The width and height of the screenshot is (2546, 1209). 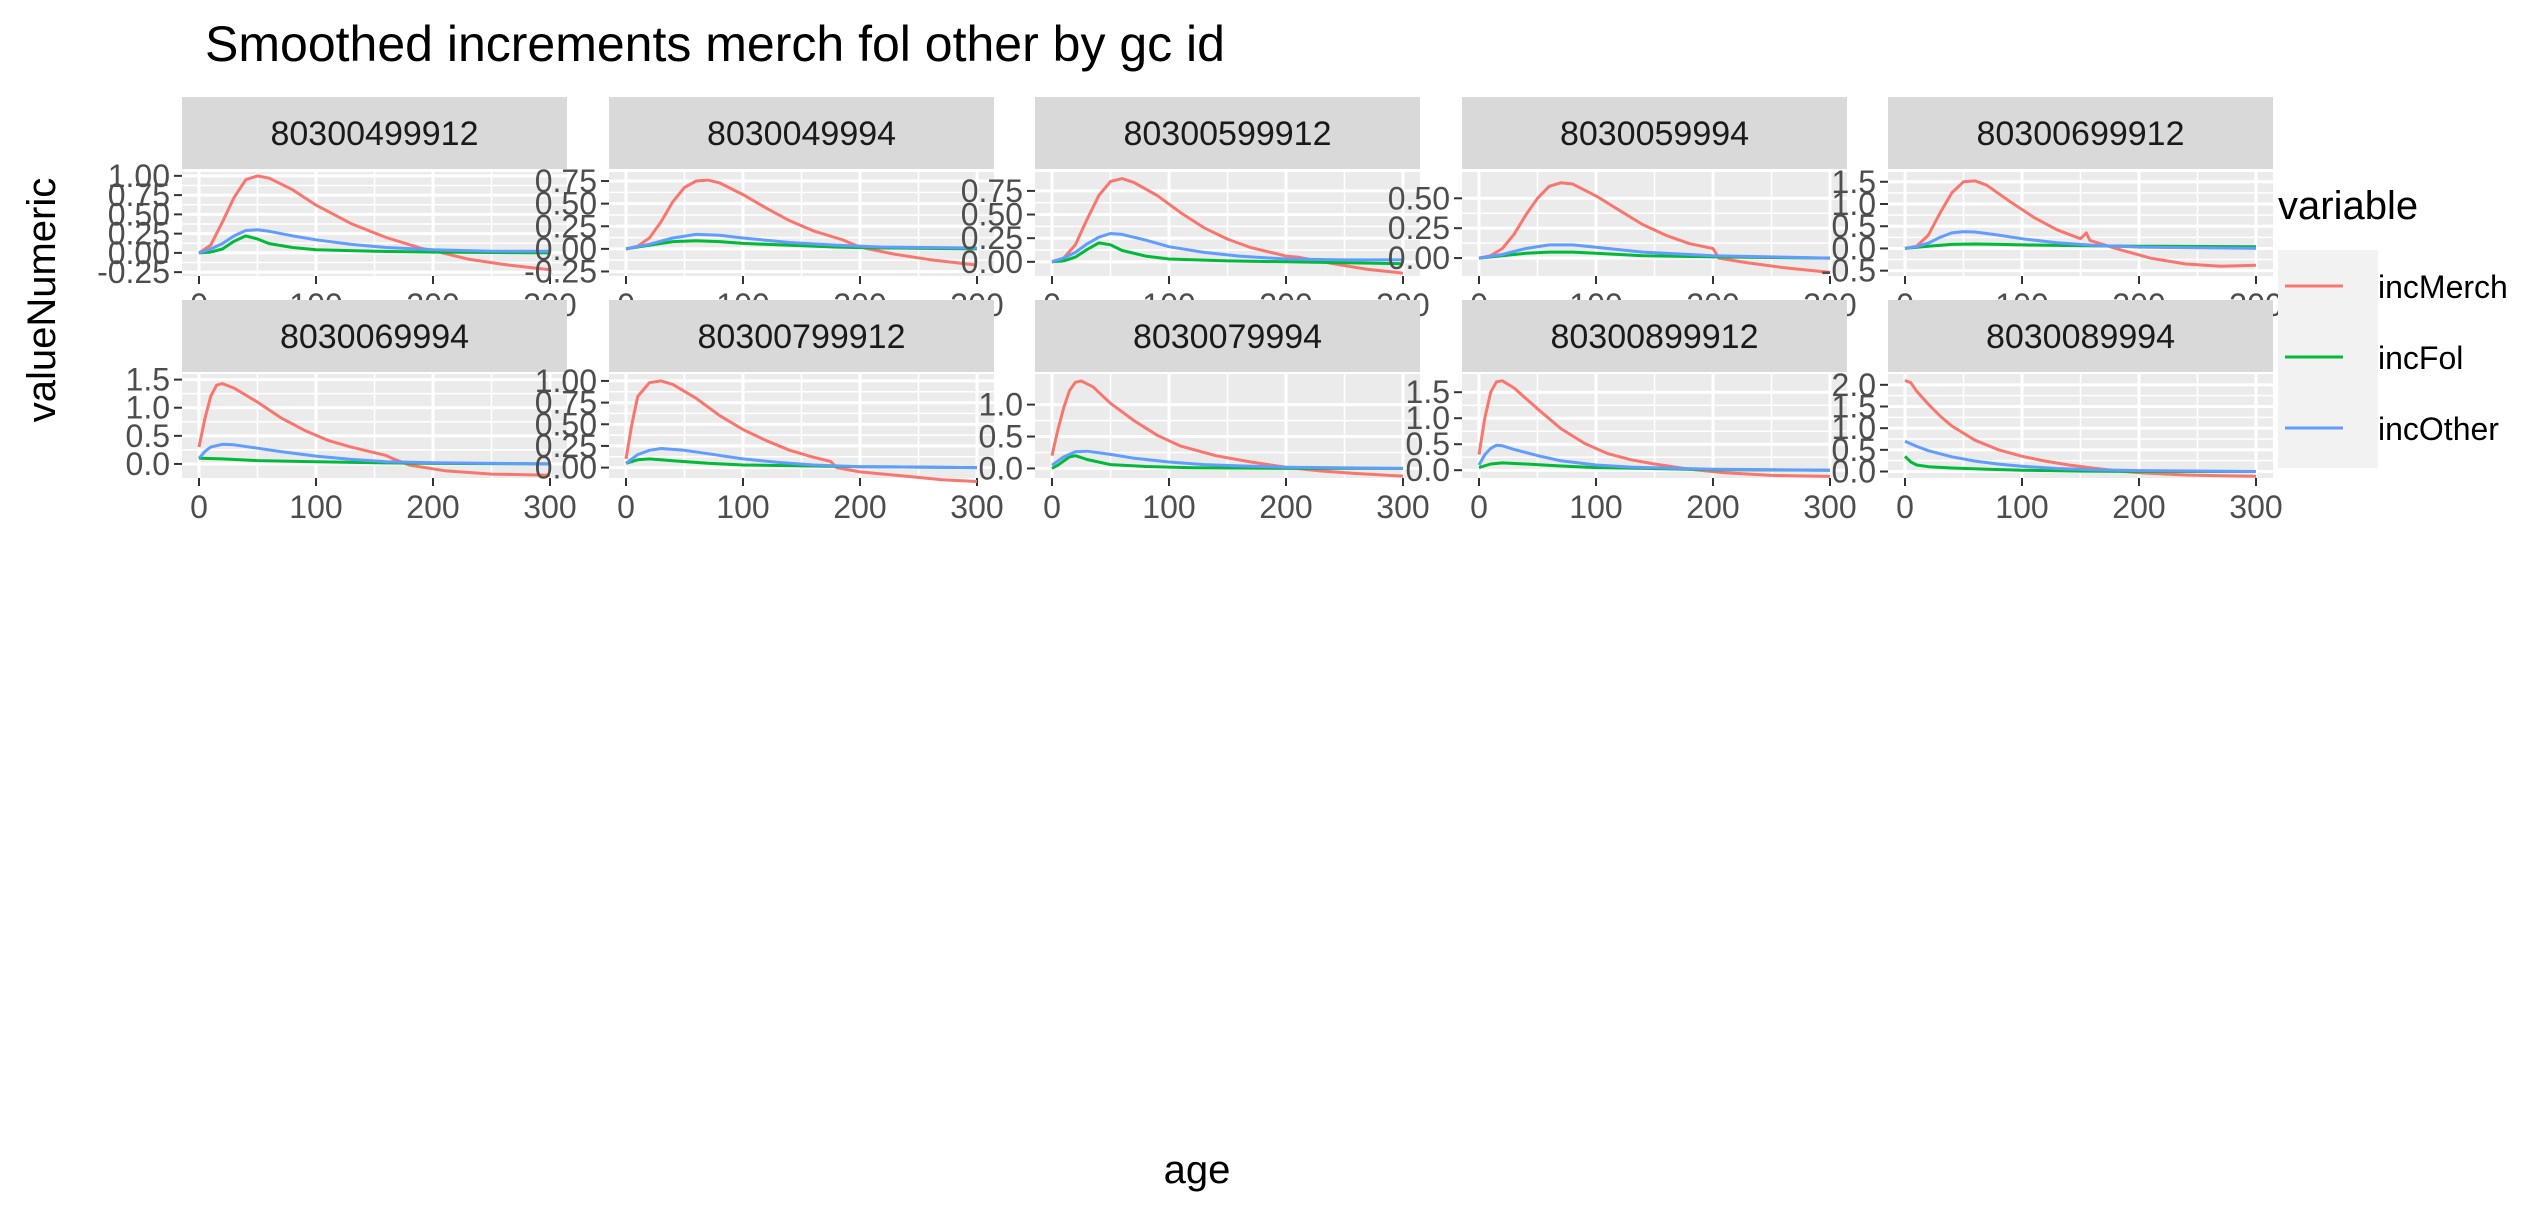 I want to click on facet-strip-label: 8030049994, so click(x=801, y=134).